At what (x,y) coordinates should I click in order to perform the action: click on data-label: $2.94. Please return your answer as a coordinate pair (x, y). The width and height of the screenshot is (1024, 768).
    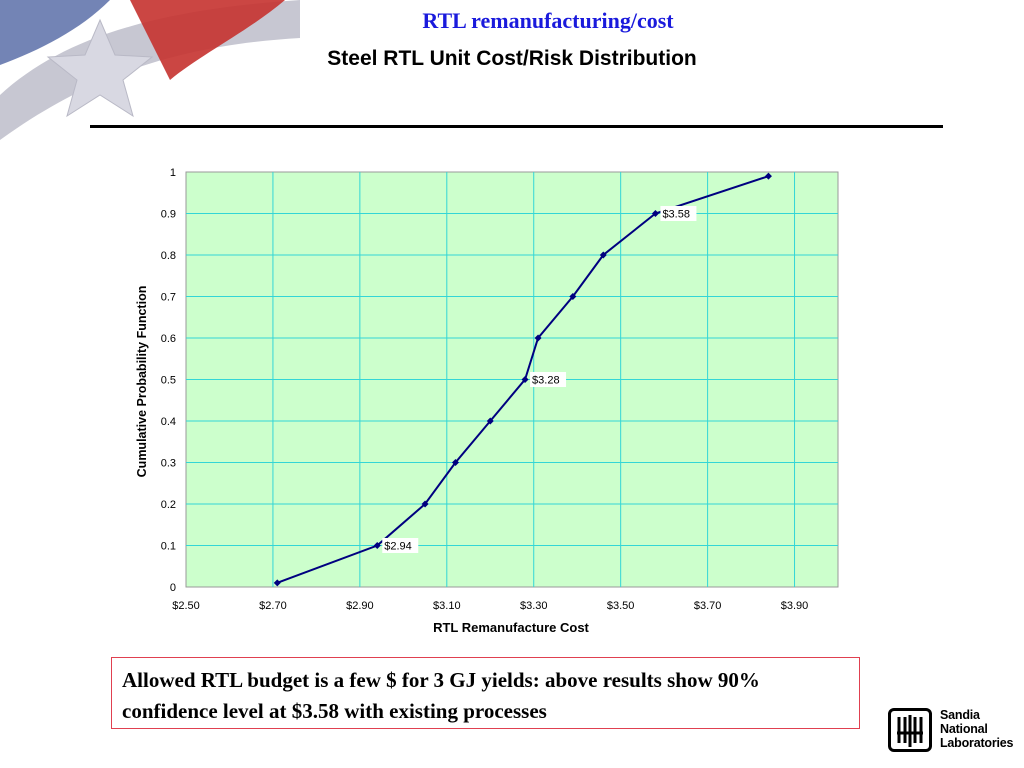
    Looking at the image, I should click on (398, 547).